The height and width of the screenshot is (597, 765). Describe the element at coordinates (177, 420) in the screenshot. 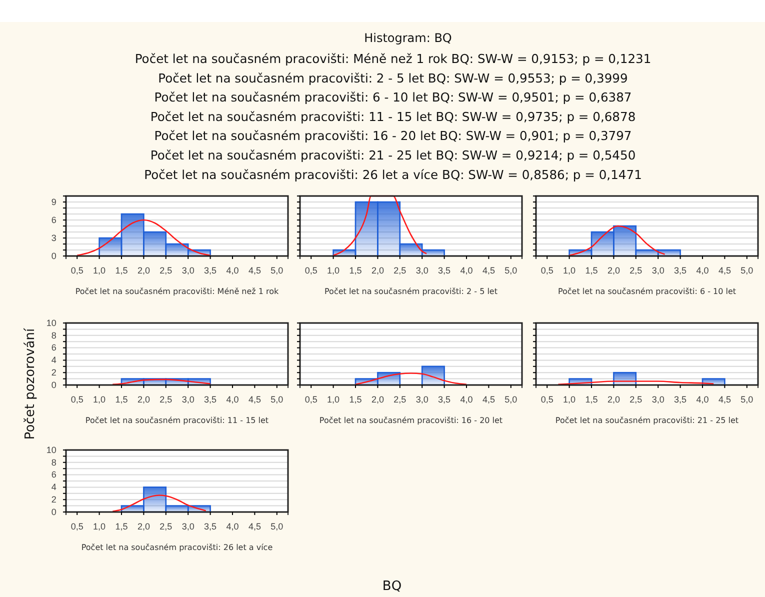

I see `x-axis-title: Počet let na současném pracovišti: 11 - 15 let` at that location.